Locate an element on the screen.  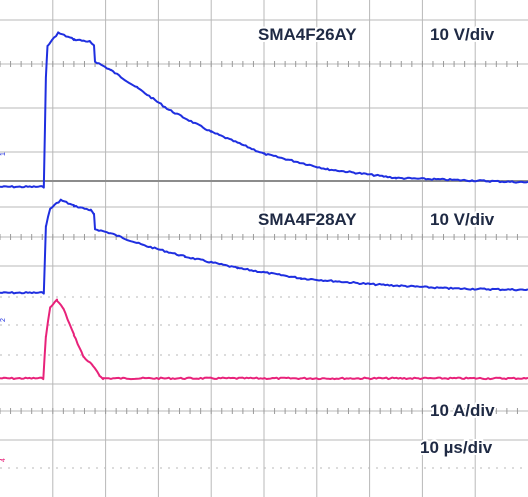
timebase-label: 10 µs/div is located at coordinates (456, 447).